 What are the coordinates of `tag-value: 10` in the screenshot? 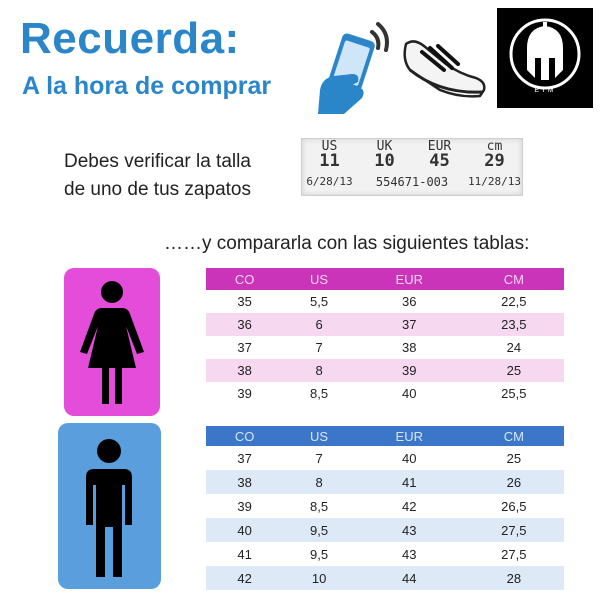 It's located at (384, 161).